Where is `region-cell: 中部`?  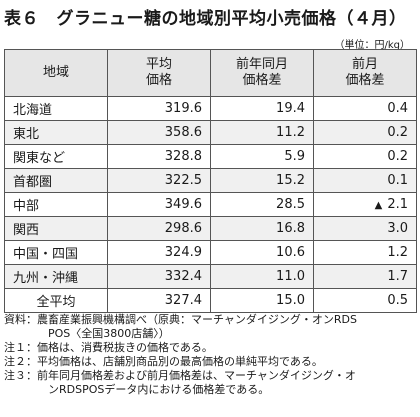
region-cell: 中部 is located at coordinates (56, 204).